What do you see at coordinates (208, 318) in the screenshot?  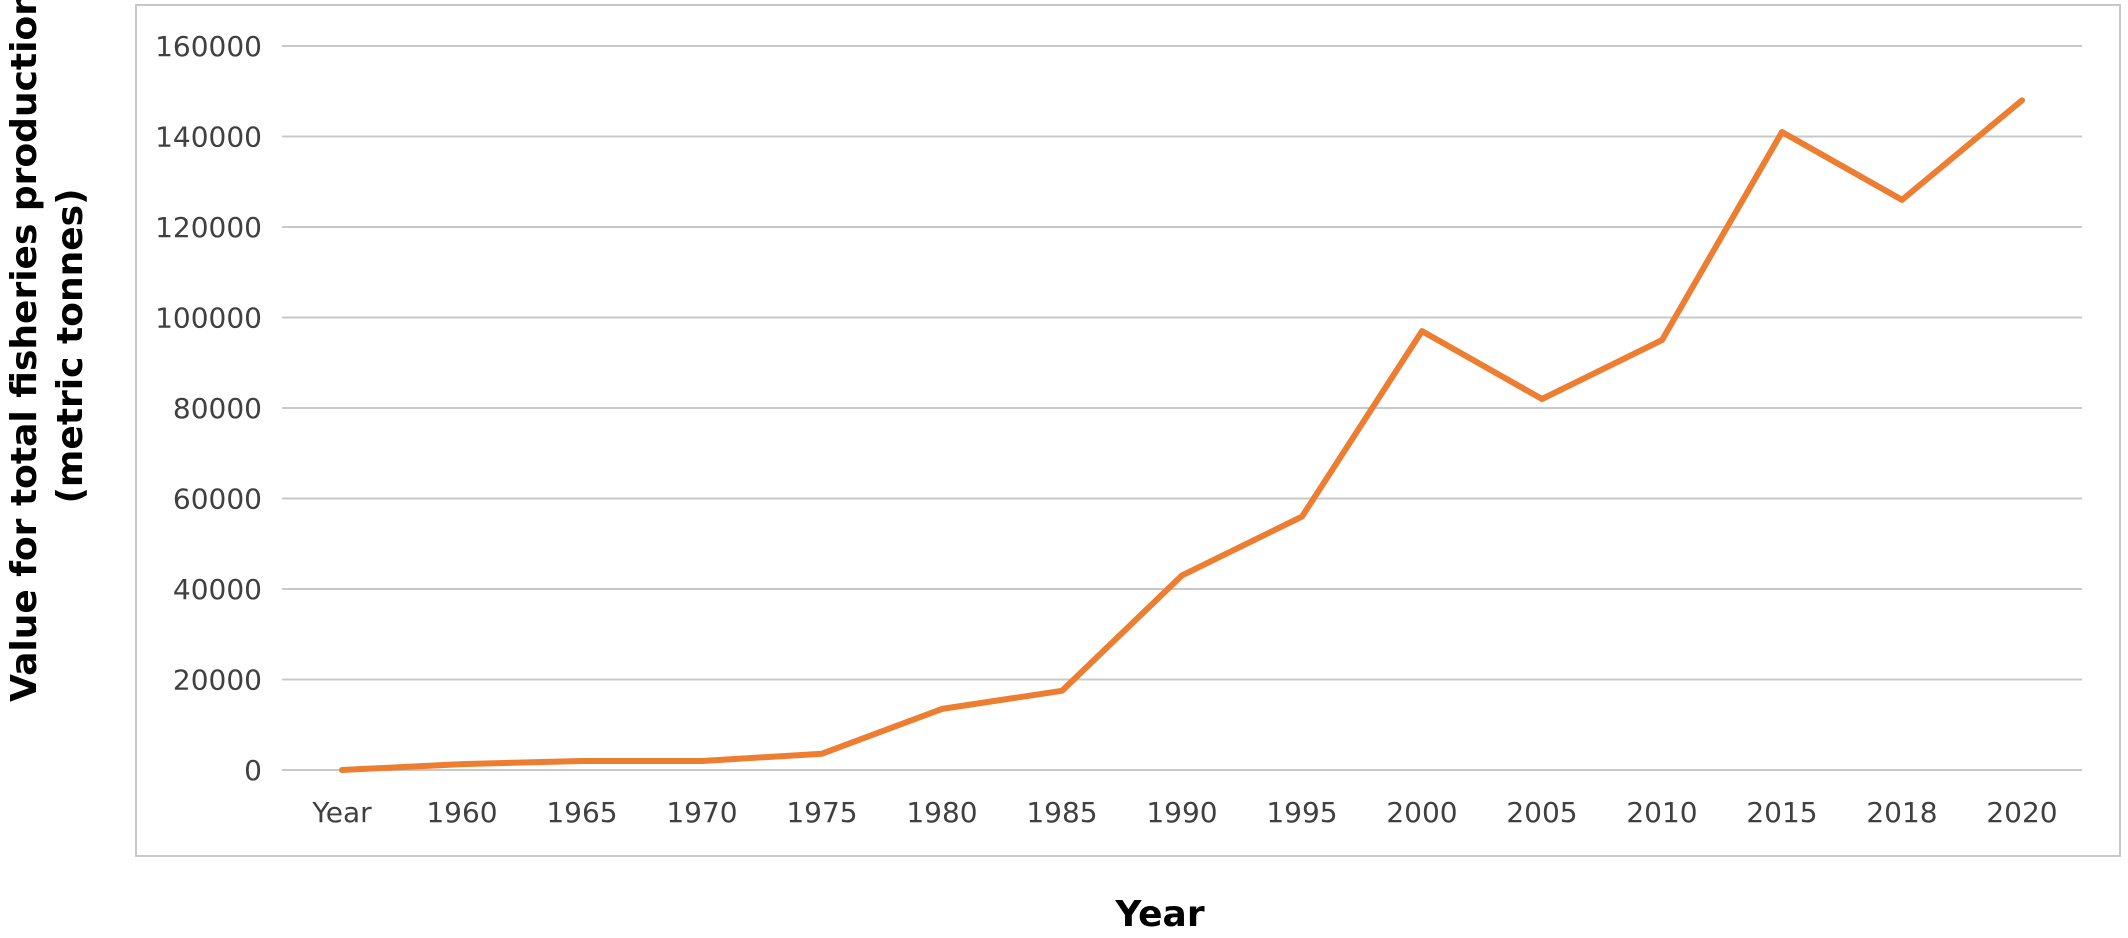 I see `y-tick-label: 100000` at bounding box center [208, 318].